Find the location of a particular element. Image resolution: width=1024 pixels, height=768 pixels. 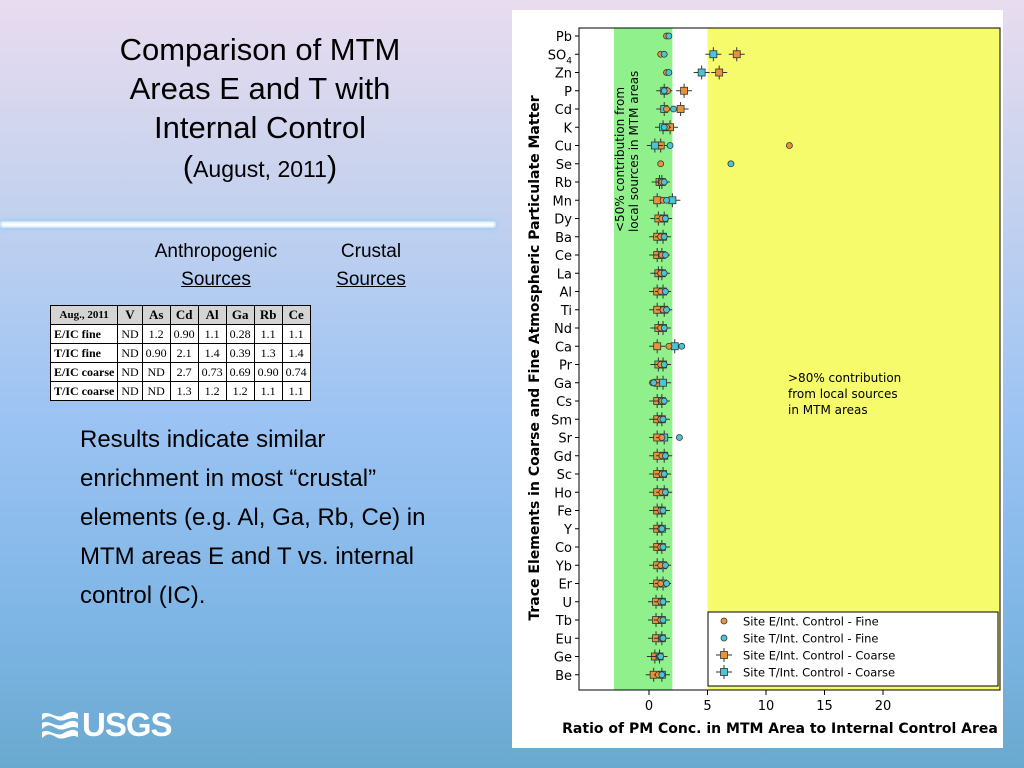

title-line-2: Areas E and T with is located at coordinates (260, 88).